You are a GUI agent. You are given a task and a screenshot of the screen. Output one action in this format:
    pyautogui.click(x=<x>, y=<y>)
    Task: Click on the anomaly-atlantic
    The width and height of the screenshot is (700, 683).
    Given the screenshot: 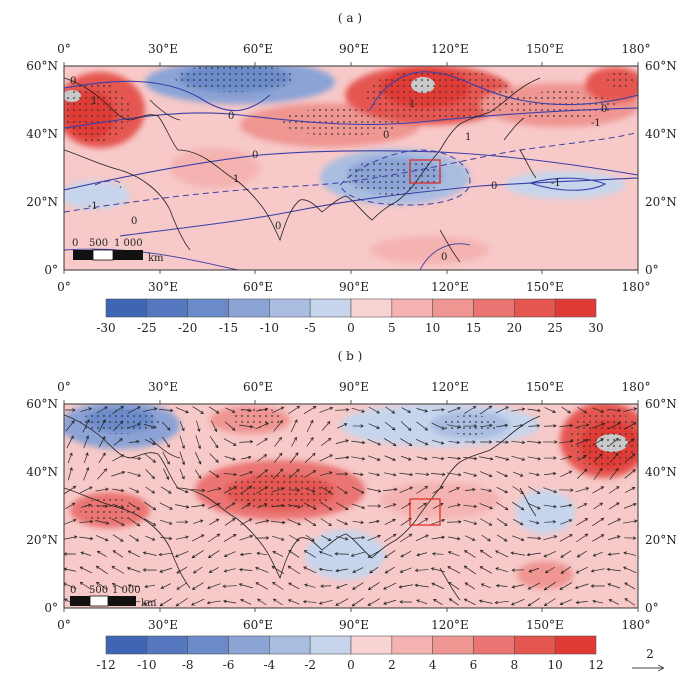 What is the action you would take?
    pyautogui.click(x=97, y=195)
    